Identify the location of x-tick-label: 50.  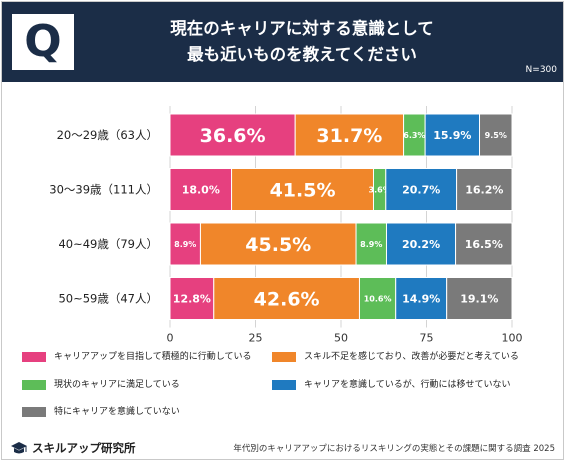
(341, 337).